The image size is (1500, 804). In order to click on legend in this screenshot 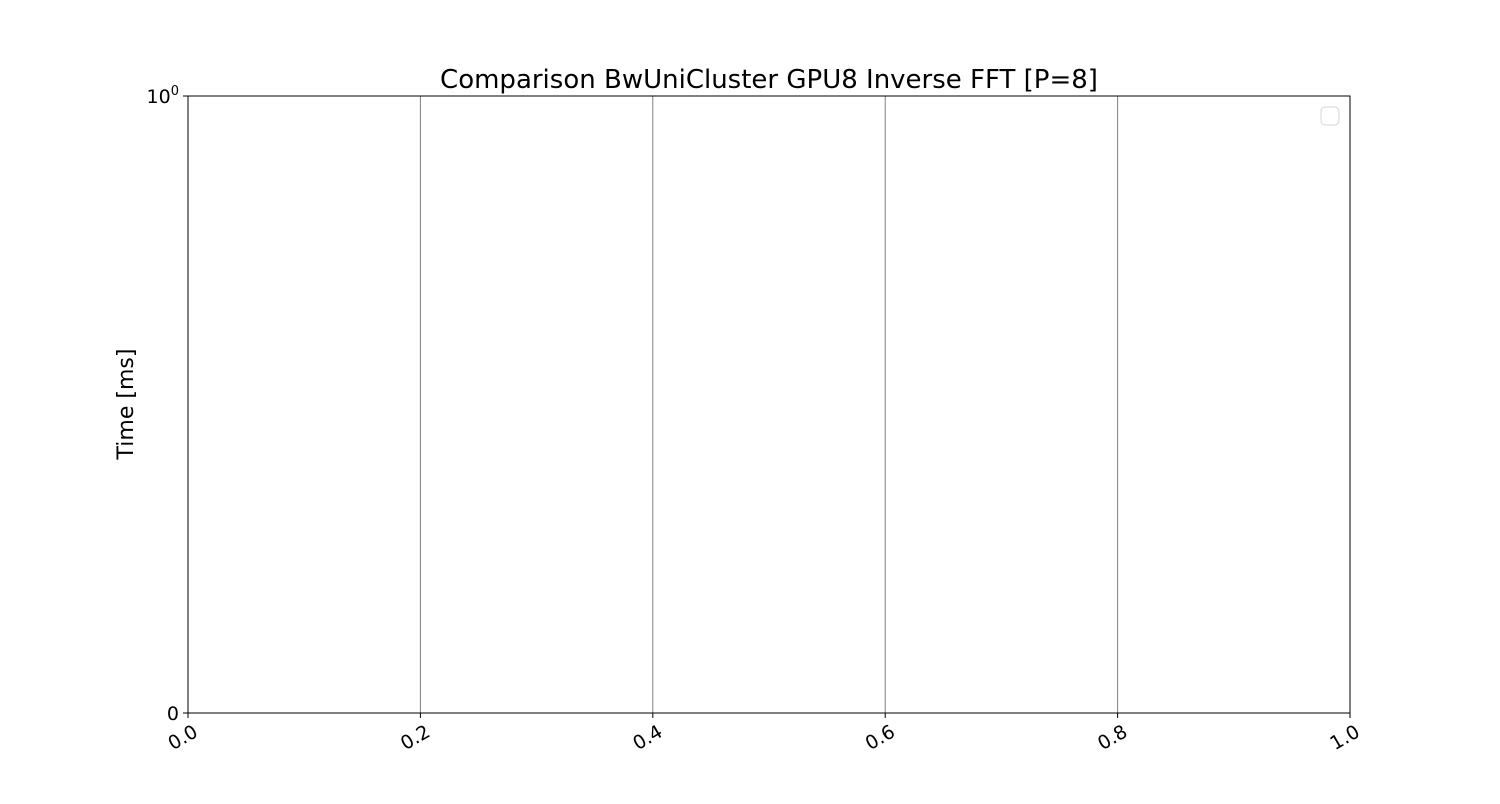, I will do `click(1330, 116)`.